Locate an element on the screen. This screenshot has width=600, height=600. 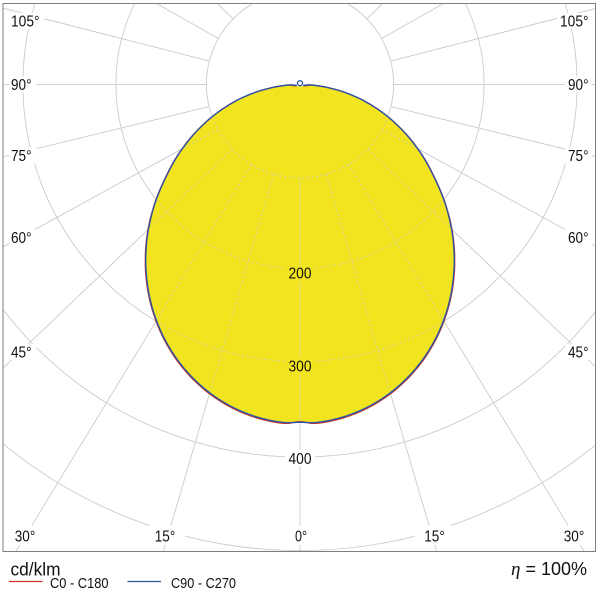
svg-text: cd/klm is located at coordinates (36, 570).